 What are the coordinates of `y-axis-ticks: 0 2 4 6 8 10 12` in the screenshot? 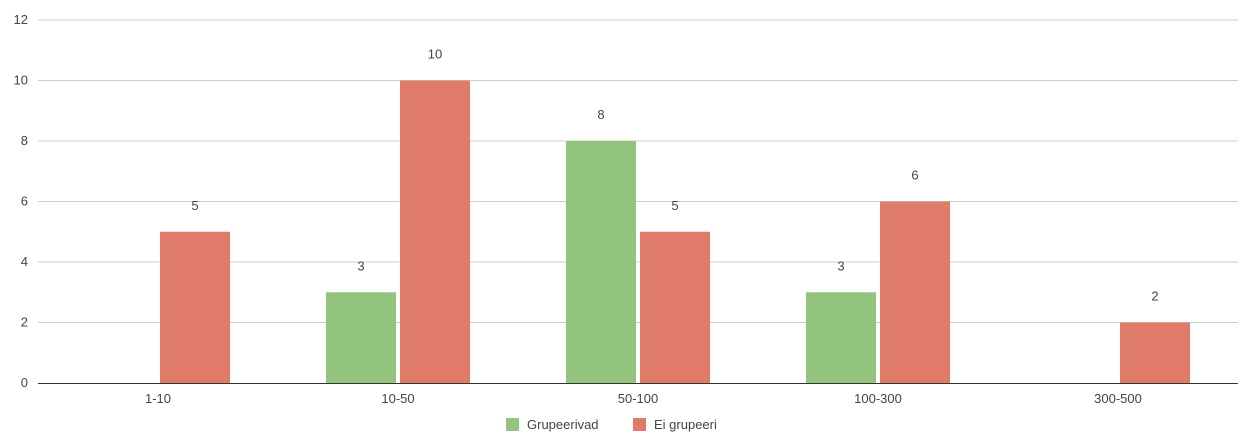 It's located at (21, 201).